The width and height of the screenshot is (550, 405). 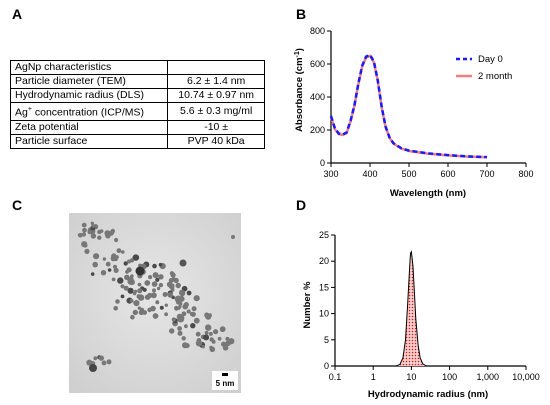 I want to click on scale-bar, so click(x=225, y=374).